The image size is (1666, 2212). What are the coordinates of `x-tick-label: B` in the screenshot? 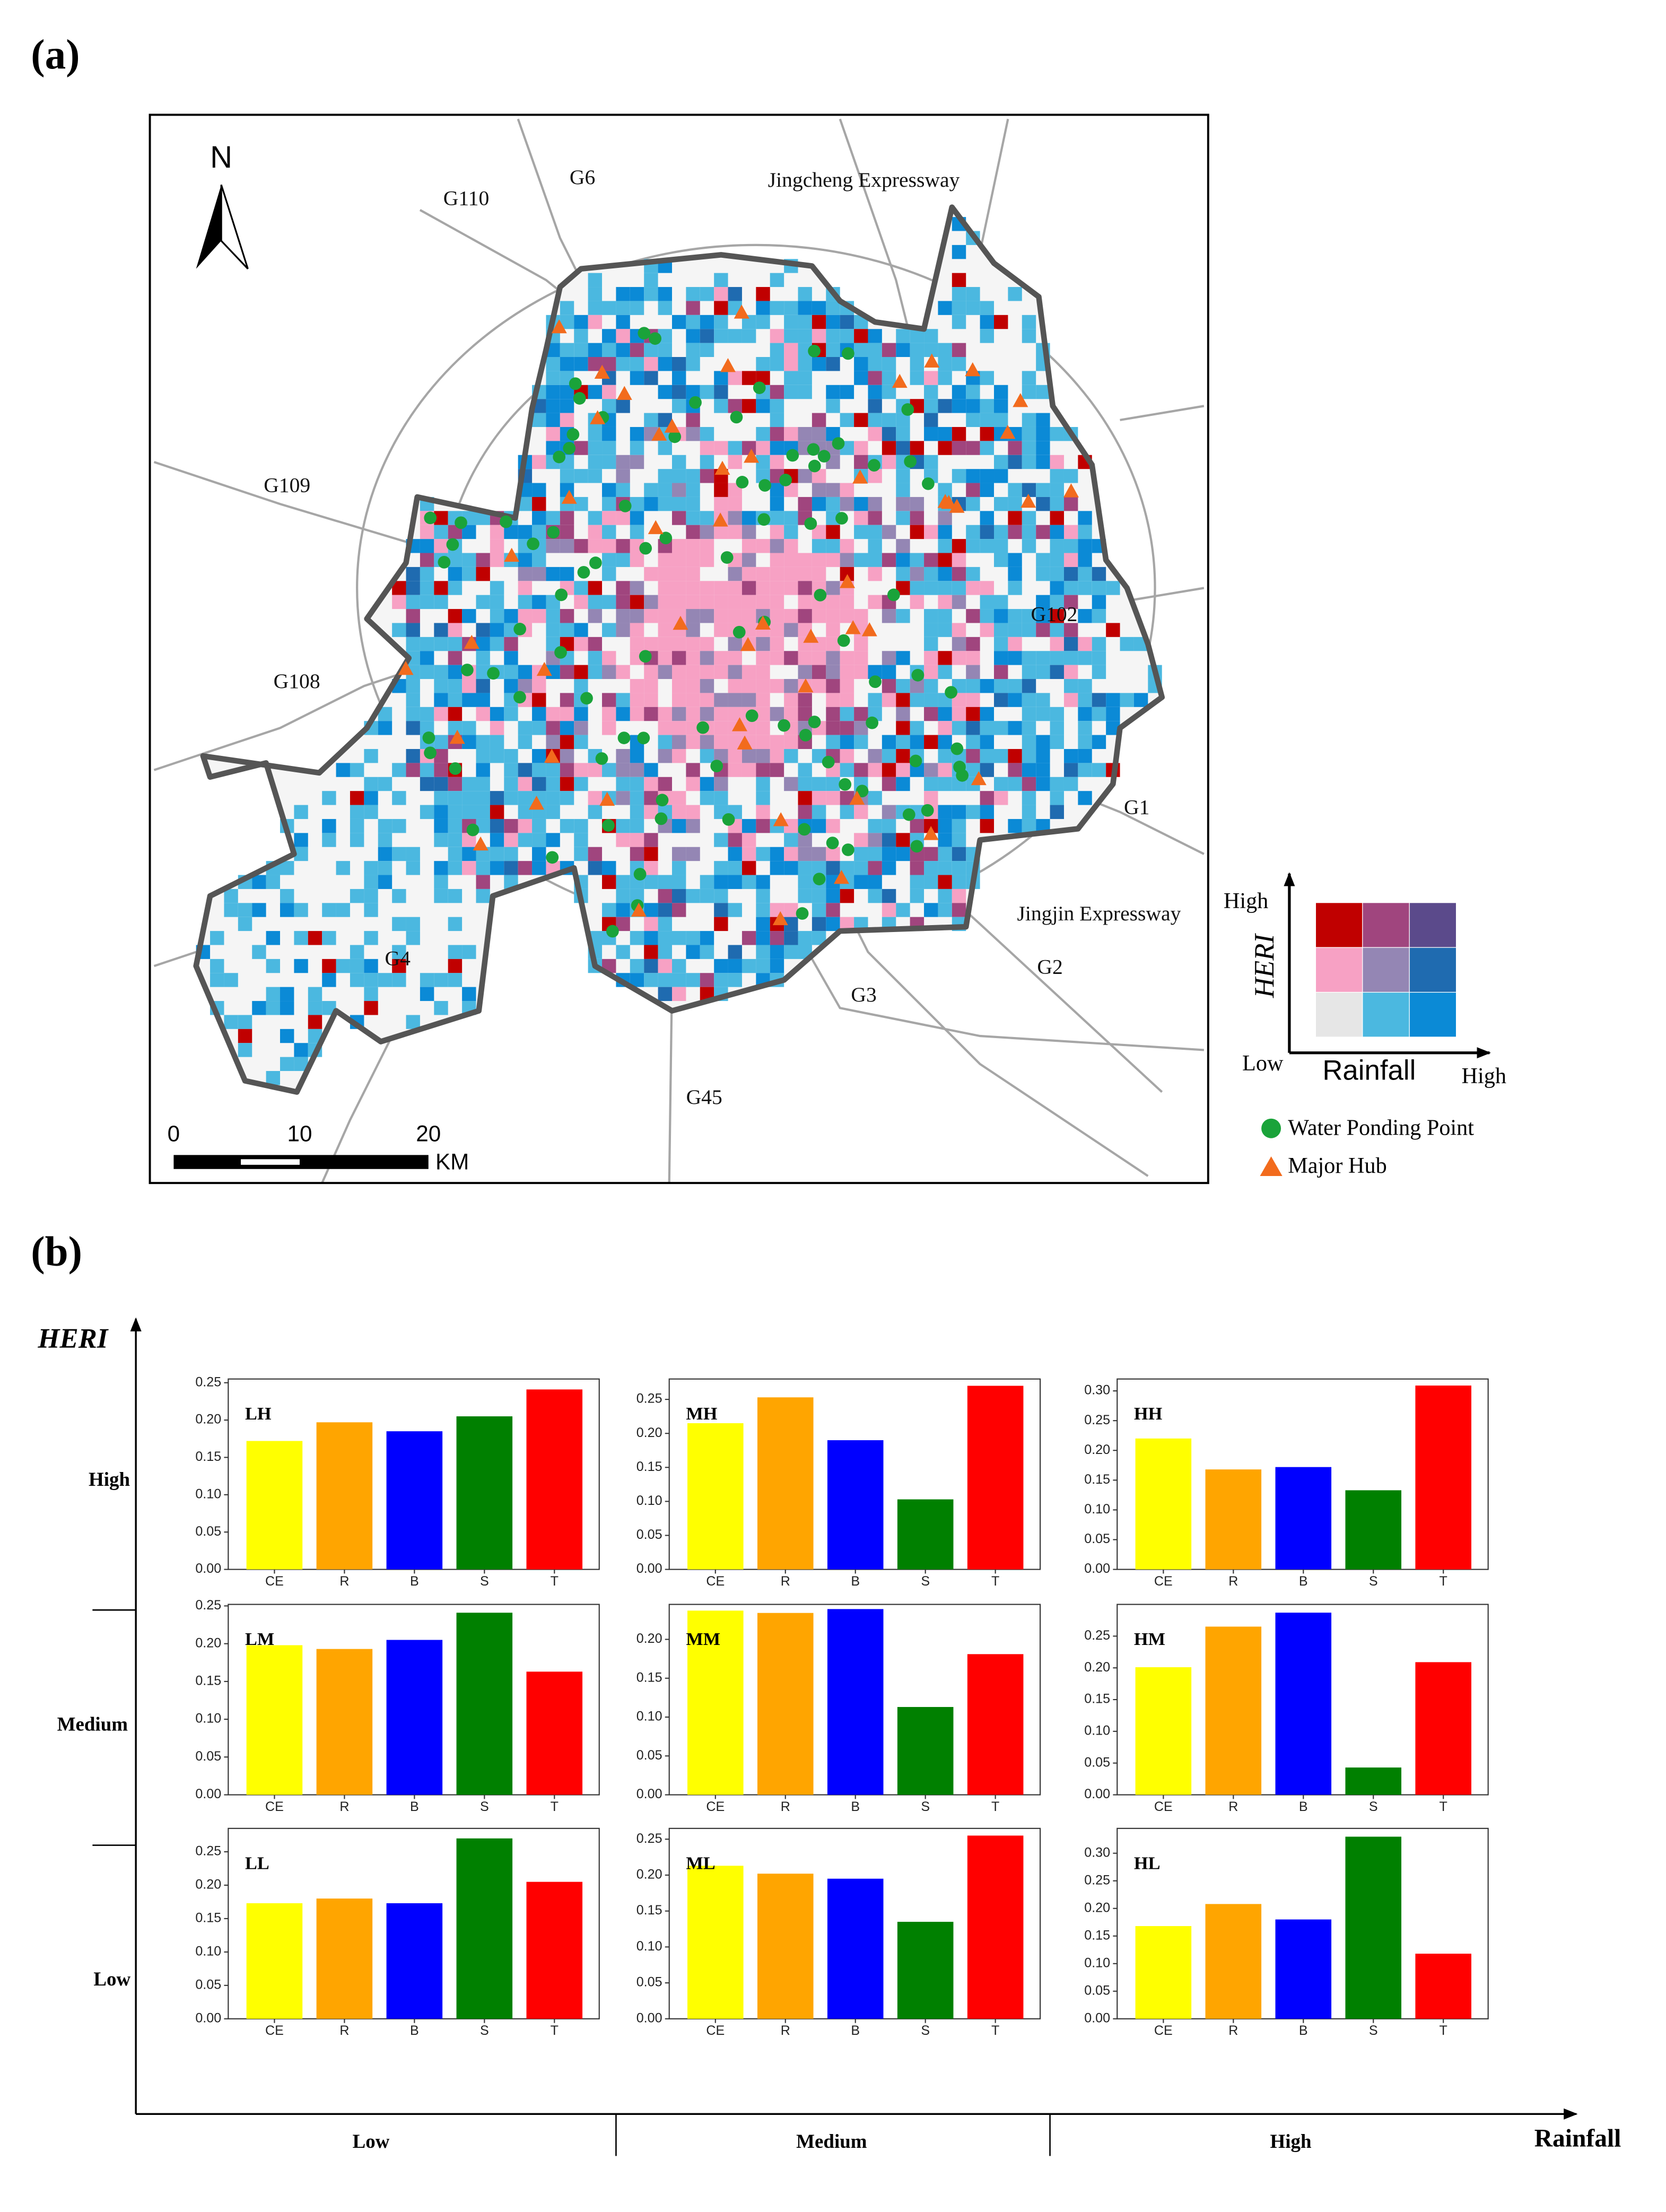 It's located at (855, 1581).